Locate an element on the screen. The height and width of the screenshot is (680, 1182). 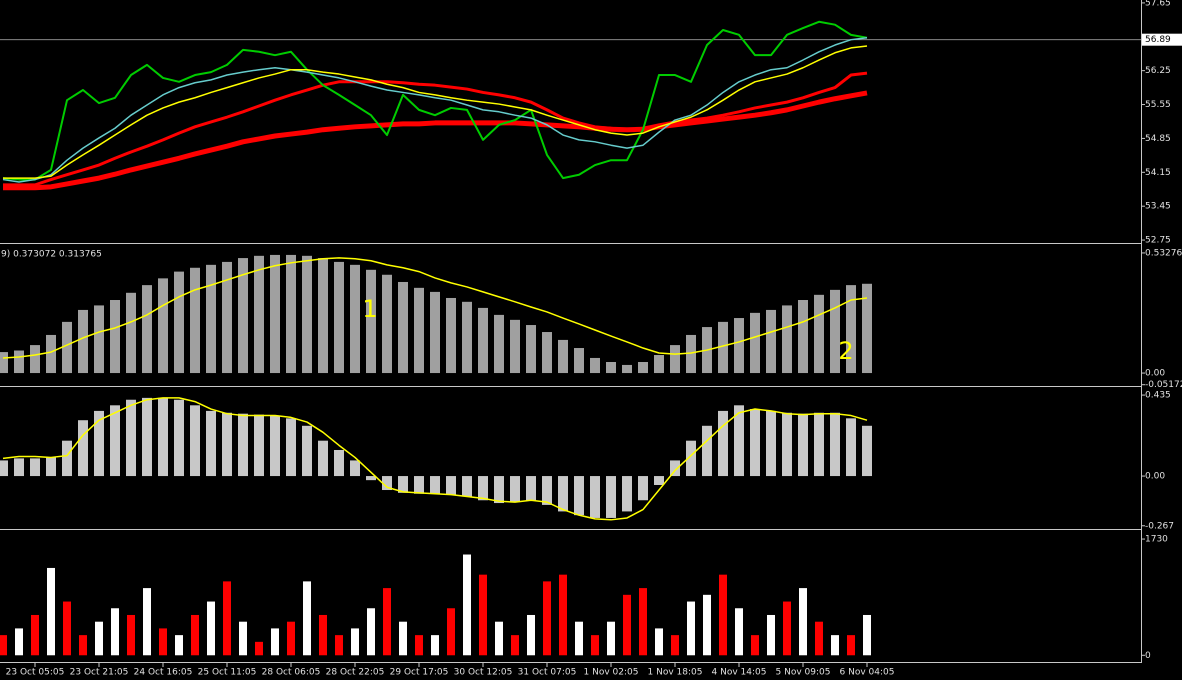
x-tick-label: 28 Oct 22:05 is located at coordinates (355, 673).